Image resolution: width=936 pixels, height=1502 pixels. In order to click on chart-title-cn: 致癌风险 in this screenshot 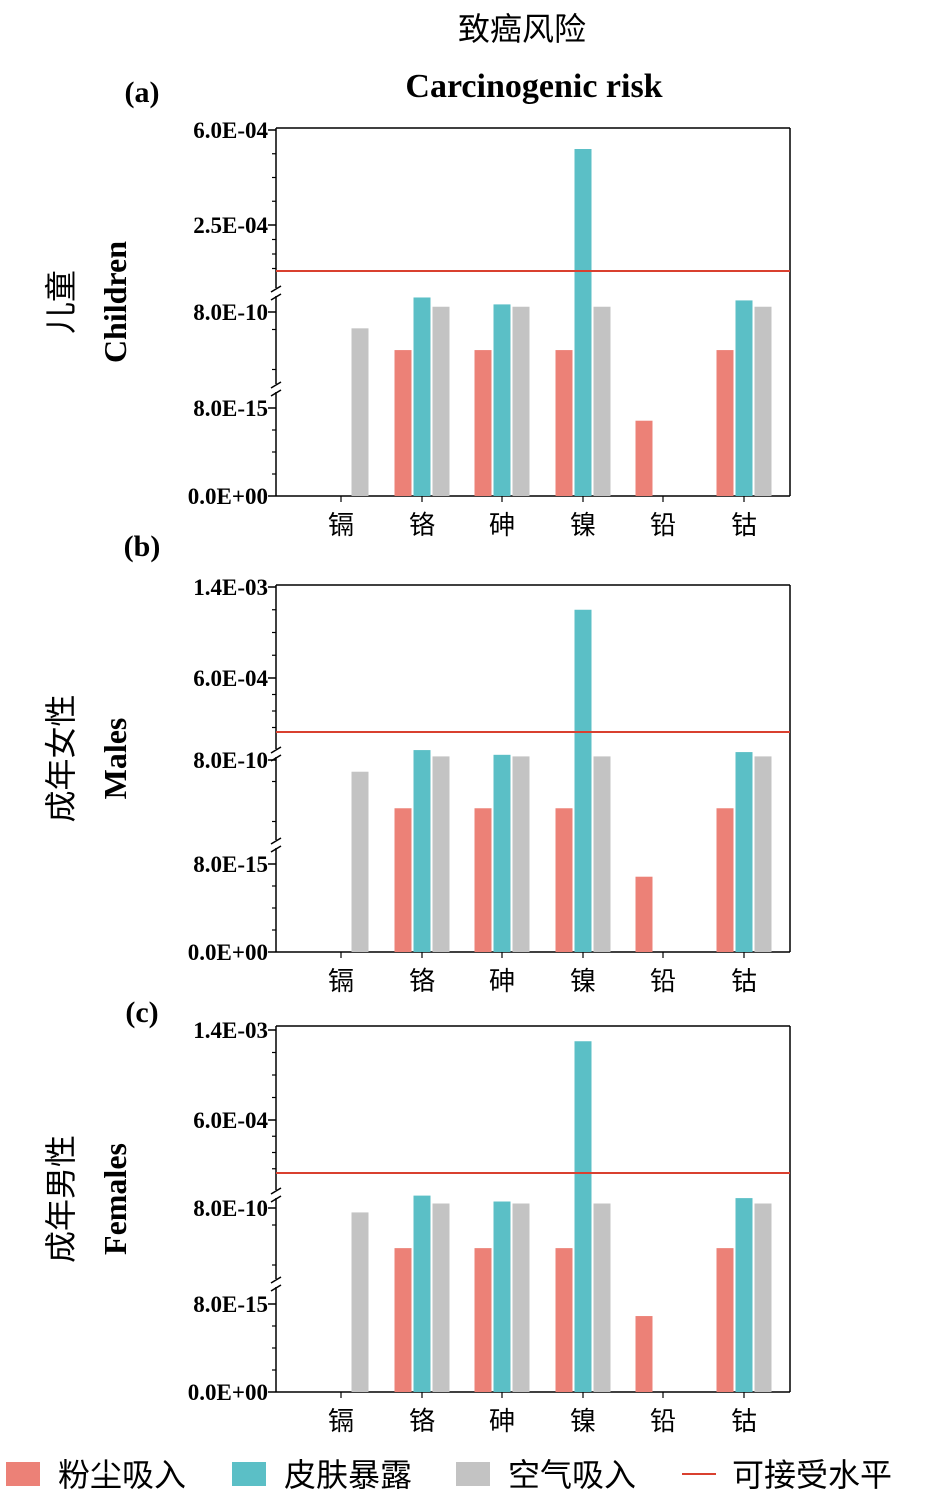, I will do `click(522, 29)`.